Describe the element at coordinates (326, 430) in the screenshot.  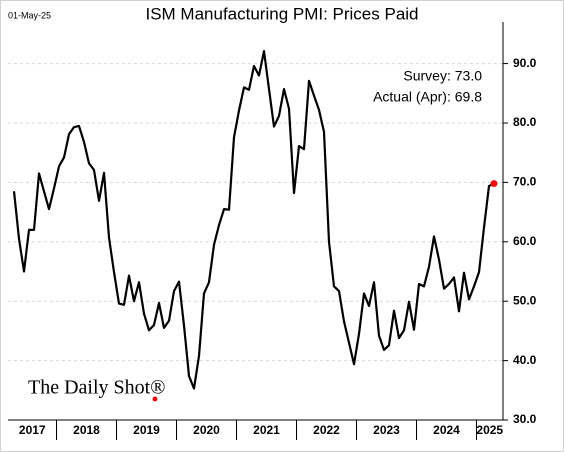
I see `x-tick-label: 2022` at that location.